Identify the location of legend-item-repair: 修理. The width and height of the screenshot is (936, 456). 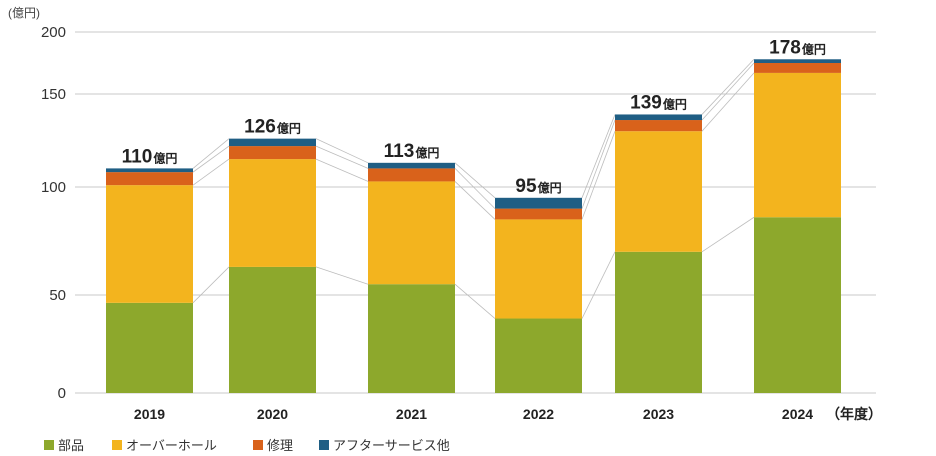
(273, 445).